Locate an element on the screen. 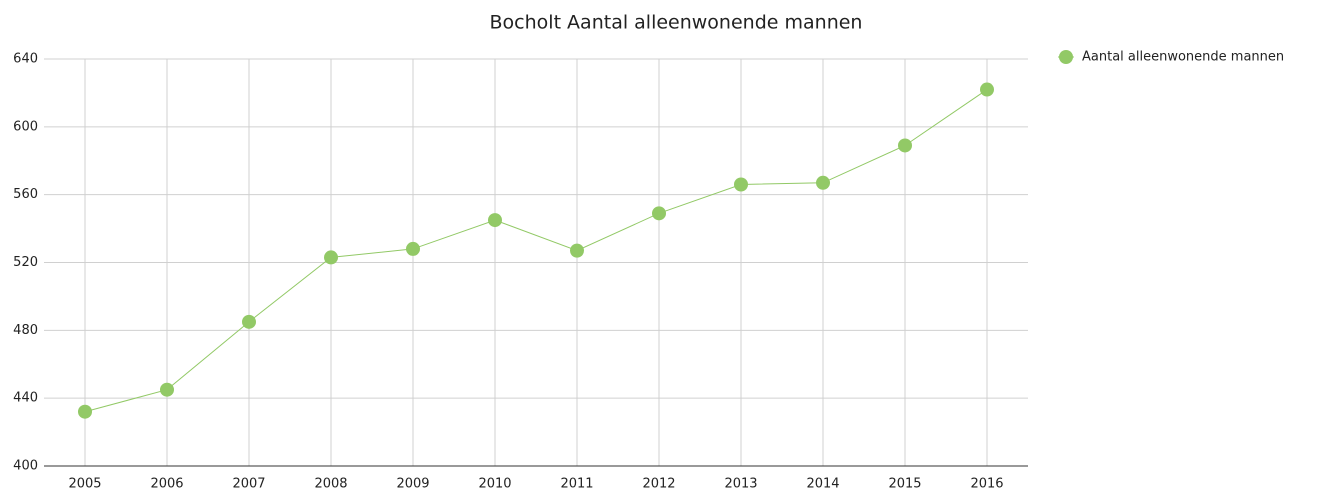 The width and height of the screenshot is (1336, 497). x-tick-label: 2011 is located at coordinates (576, 484).